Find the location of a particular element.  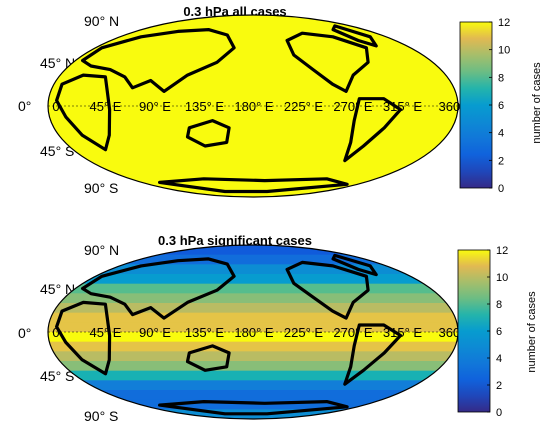

chart-title: 0.3 hPa significant cases is located at coordinates (235, 240).